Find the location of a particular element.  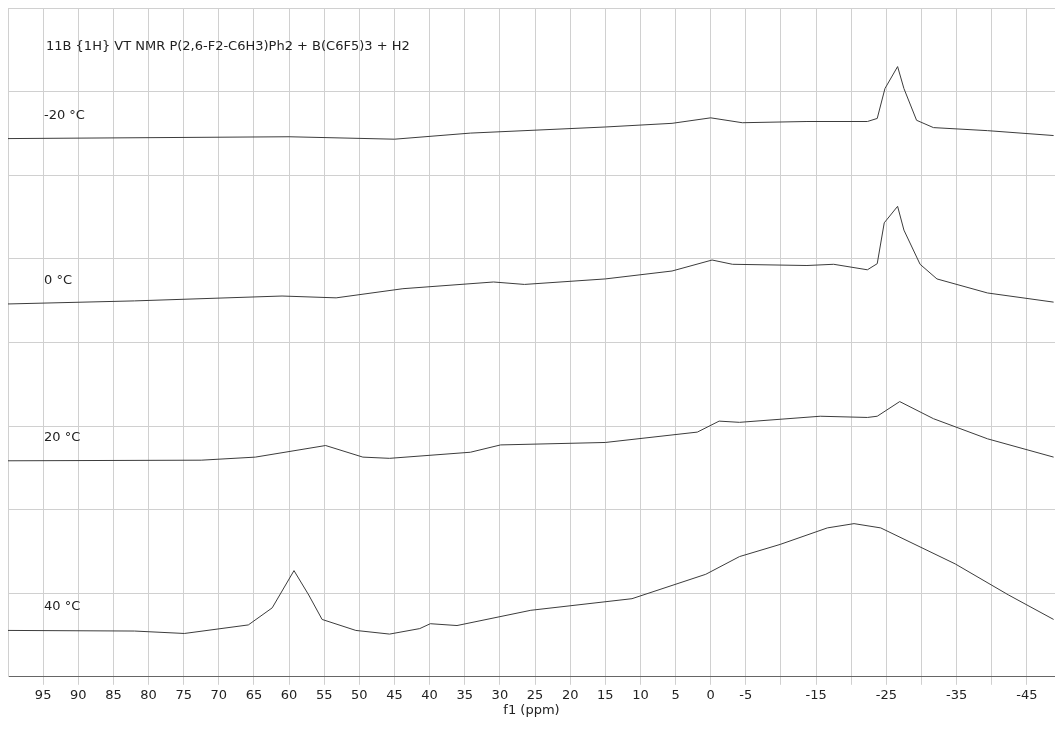

x-tick-label: 80 is located at coordinates (148, 694).